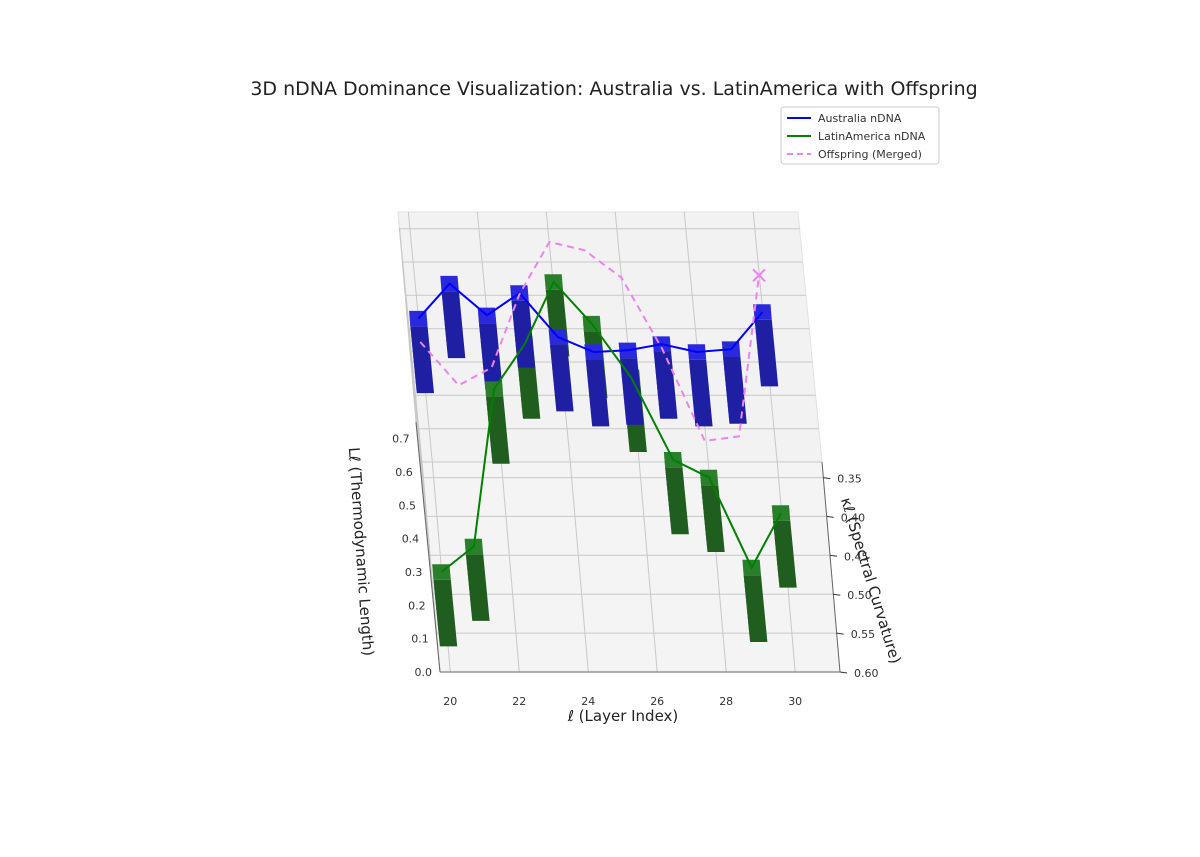 This screenshot has height=857, width=1200. I want to click on series-line-offspring, so click(589, 341).